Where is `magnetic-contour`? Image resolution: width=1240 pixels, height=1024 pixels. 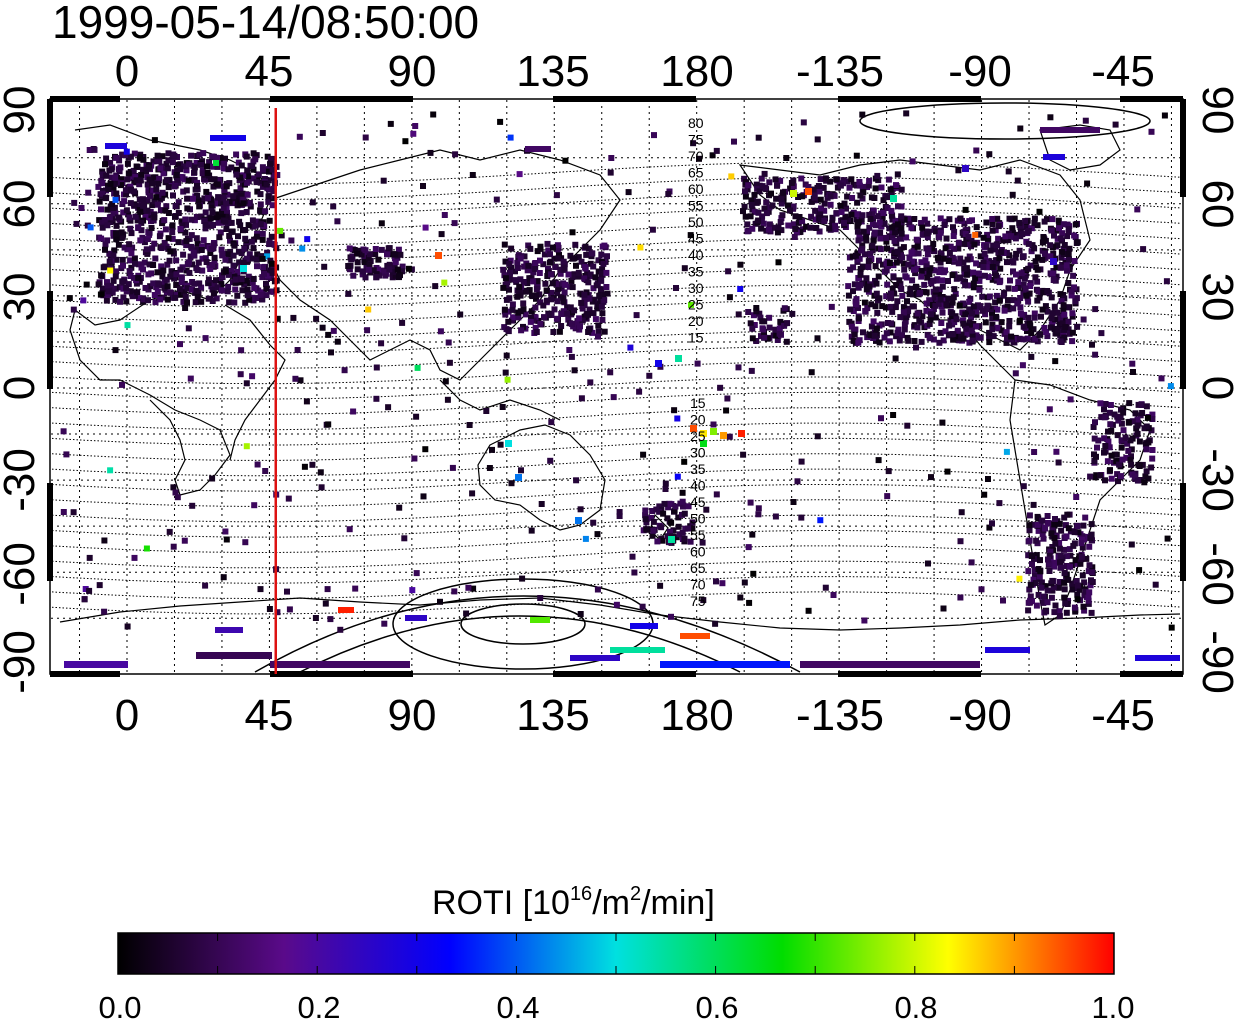
magnetic-contour is located at coordinates (616, 234).